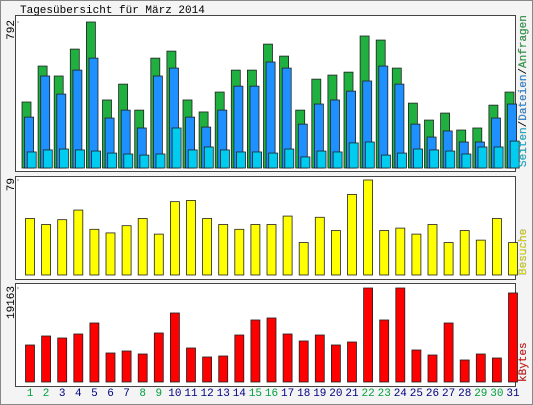 Image resolution: width=533 pixels, height=405 pixels. What do you see at coordinates (126, 394) in the screenshot?
I see `x-tick-label: 7` at bounding box center [126, 394].